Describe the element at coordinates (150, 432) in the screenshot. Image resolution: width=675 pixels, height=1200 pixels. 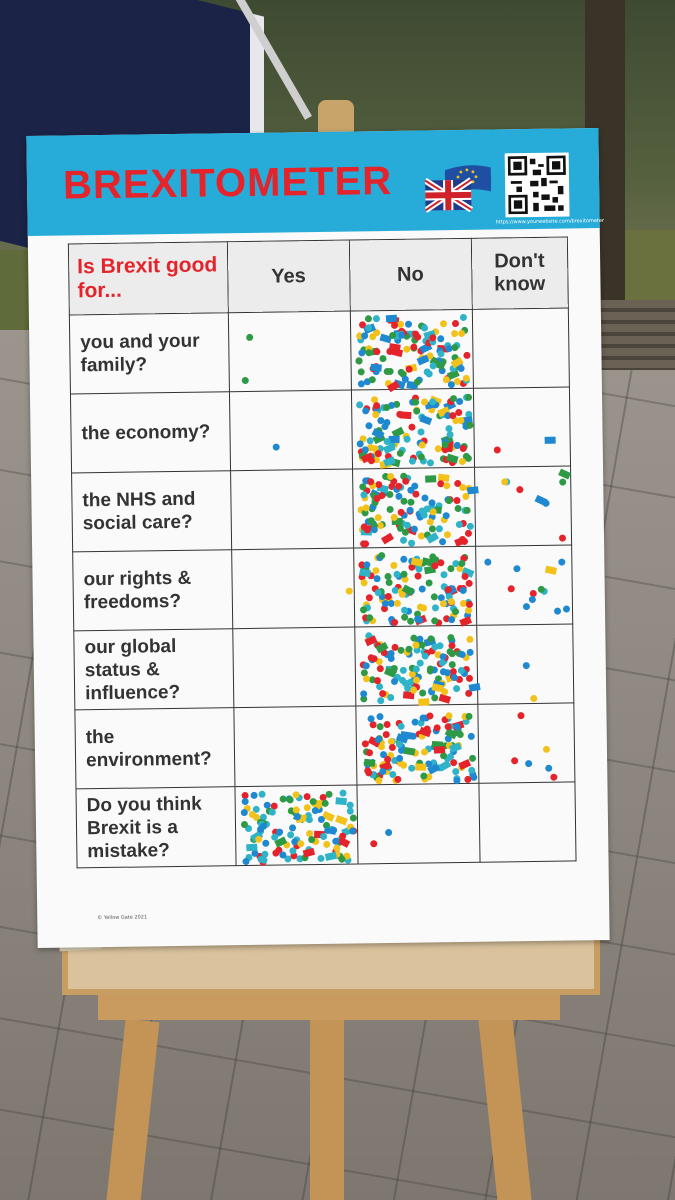
I see `question-label: the economy?` at that location.